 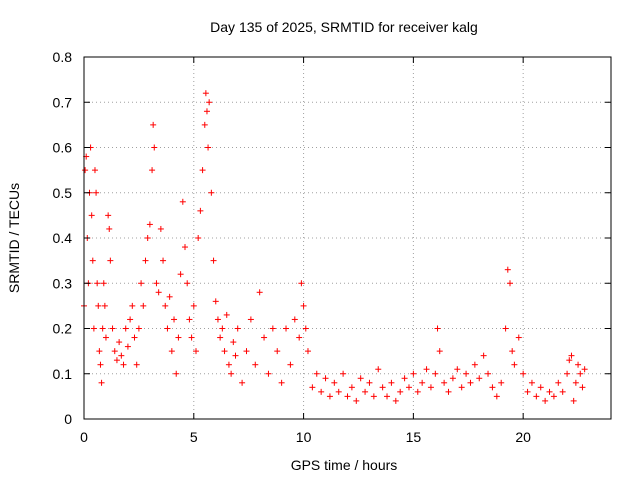 I want to click on y-tick-label: 0.7, so click(x=63, y=102).